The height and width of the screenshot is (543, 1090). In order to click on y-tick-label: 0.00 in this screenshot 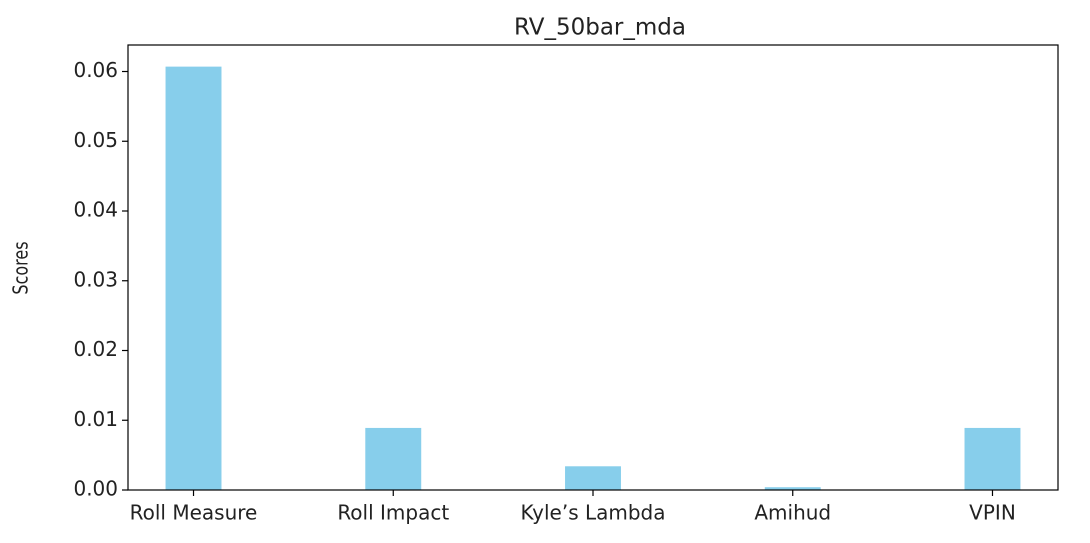, I will do `click(95, 489)`.